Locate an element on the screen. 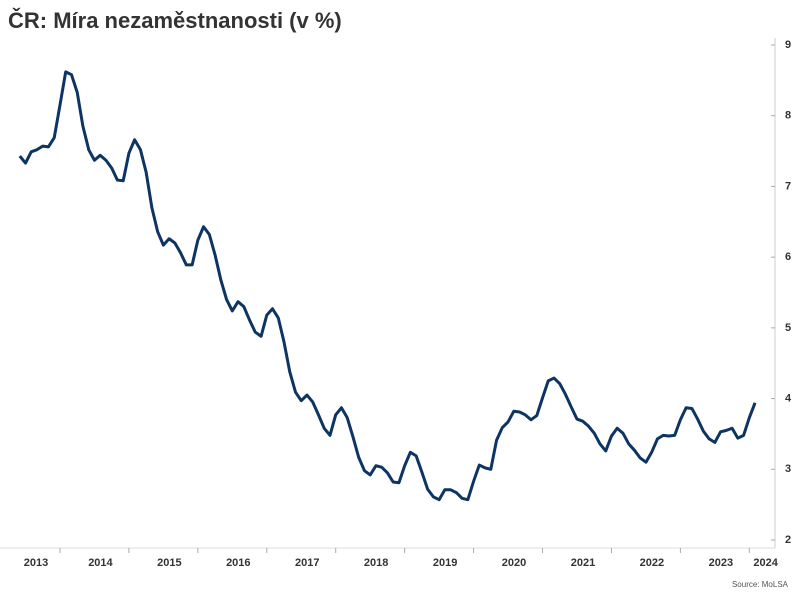  x-tick-label: 2018 is located at coordinates (376, 563).